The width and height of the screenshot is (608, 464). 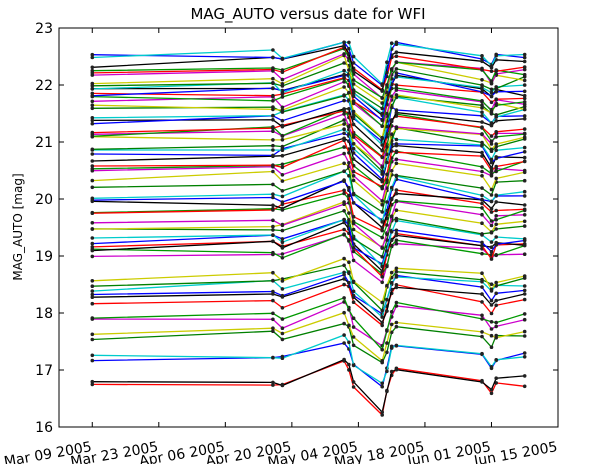 What do you see at coordinates (44, 200) in the screenshot?
I see `y-tick-label: 20` at bounding box center [44, 200].